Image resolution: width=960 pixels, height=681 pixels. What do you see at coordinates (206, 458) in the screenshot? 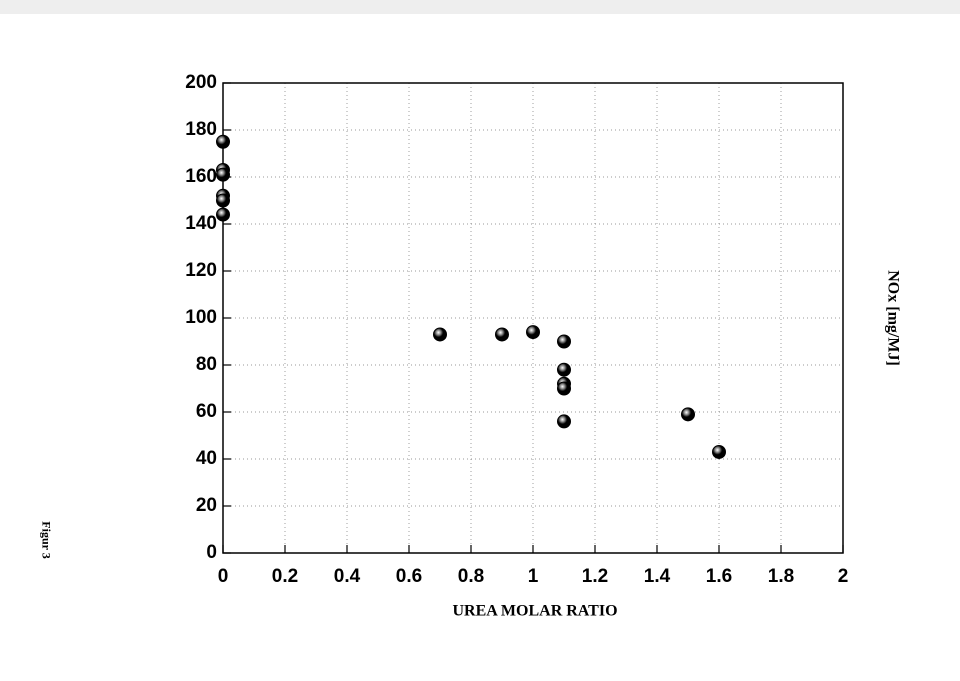
I see `y-tick-label: 40` at bounding box center [206, 458].